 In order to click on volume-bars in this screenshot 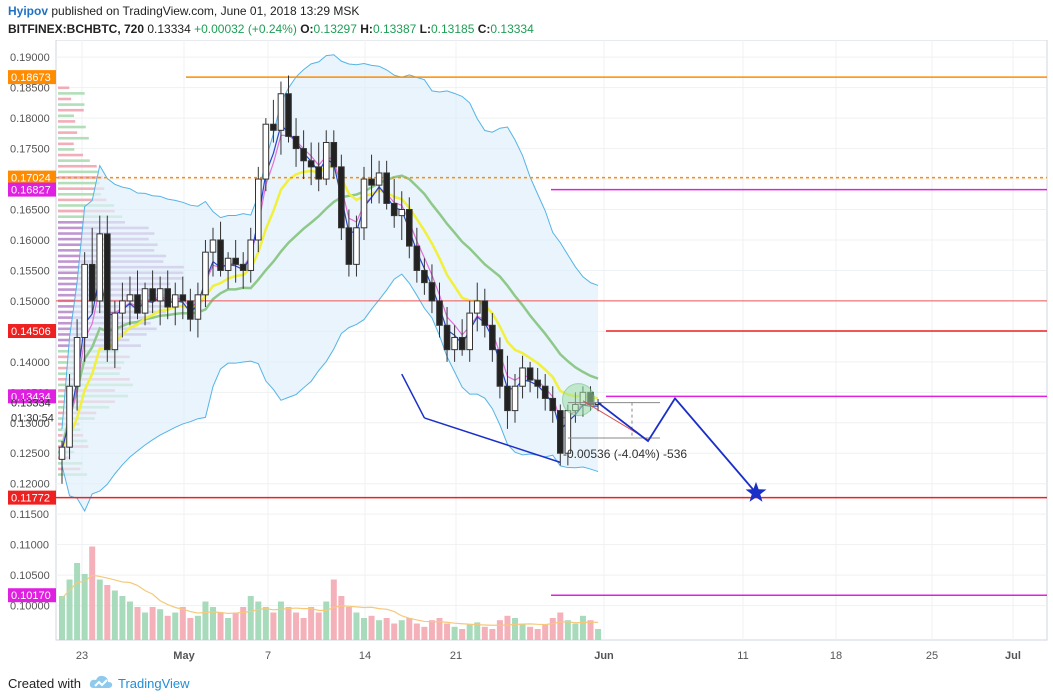, I will do `click(330, 594)`.